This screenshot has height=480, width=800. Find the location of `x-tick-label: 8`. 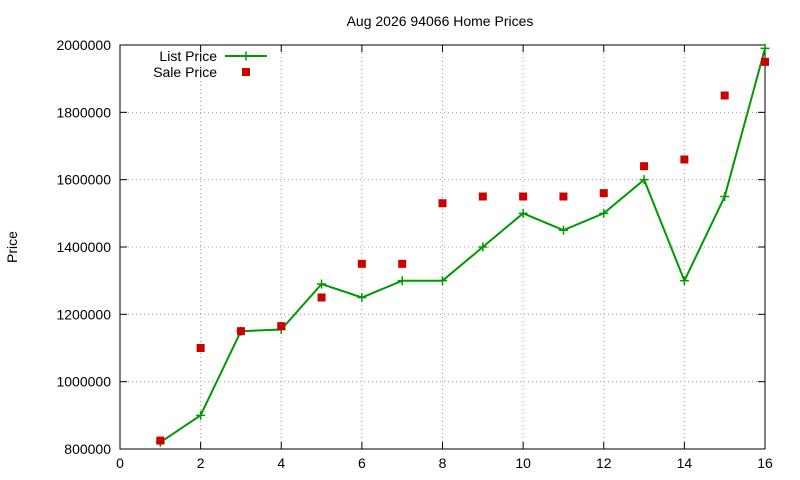

x-tick-label: 8 is located at coordinates (443, 463).